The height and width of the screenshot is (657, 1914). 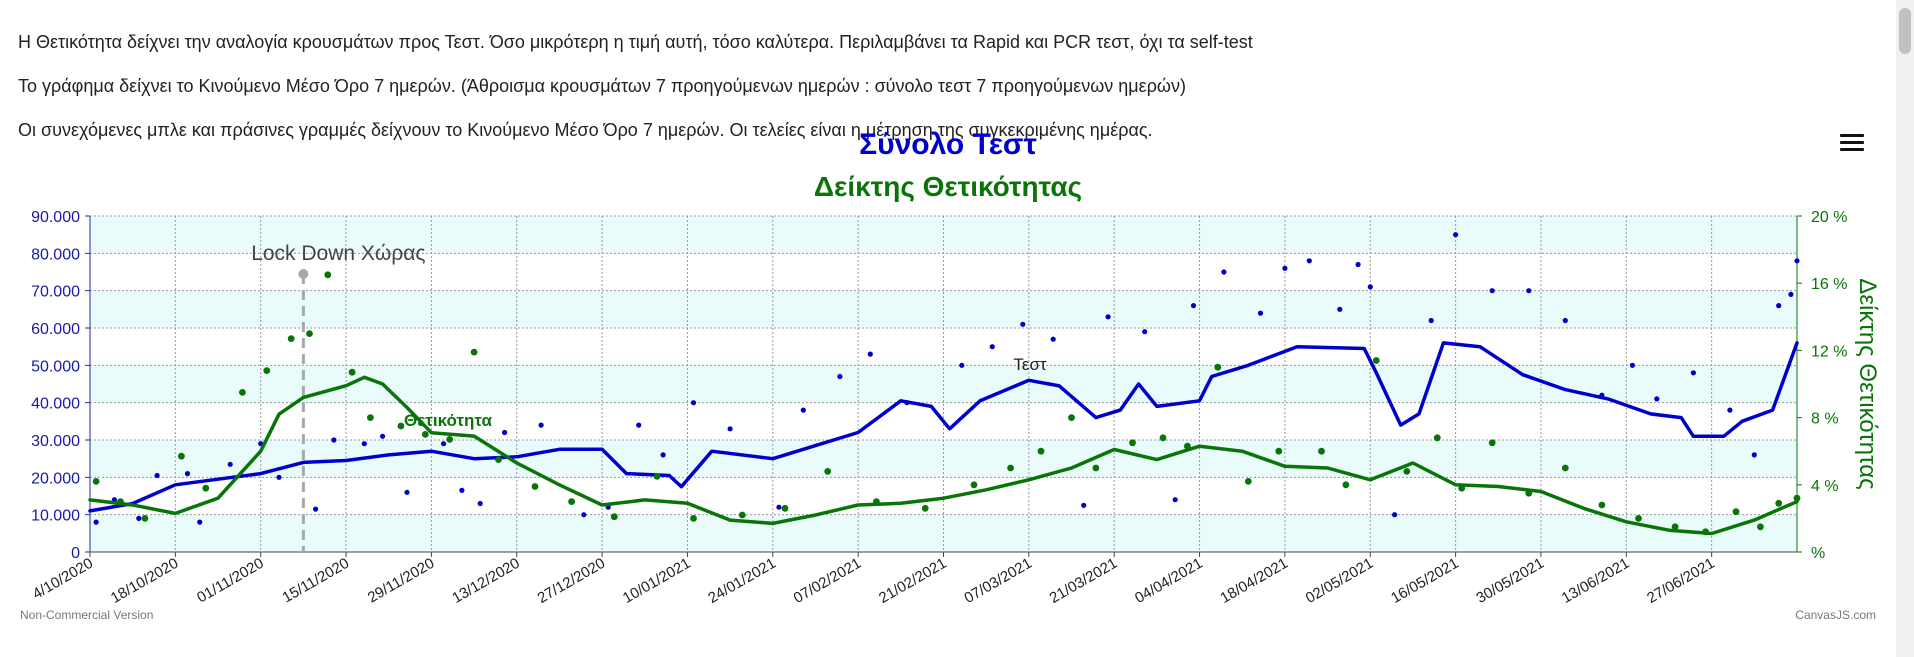 I want to click on chart-menu-button, so click(x=1852, y=143).